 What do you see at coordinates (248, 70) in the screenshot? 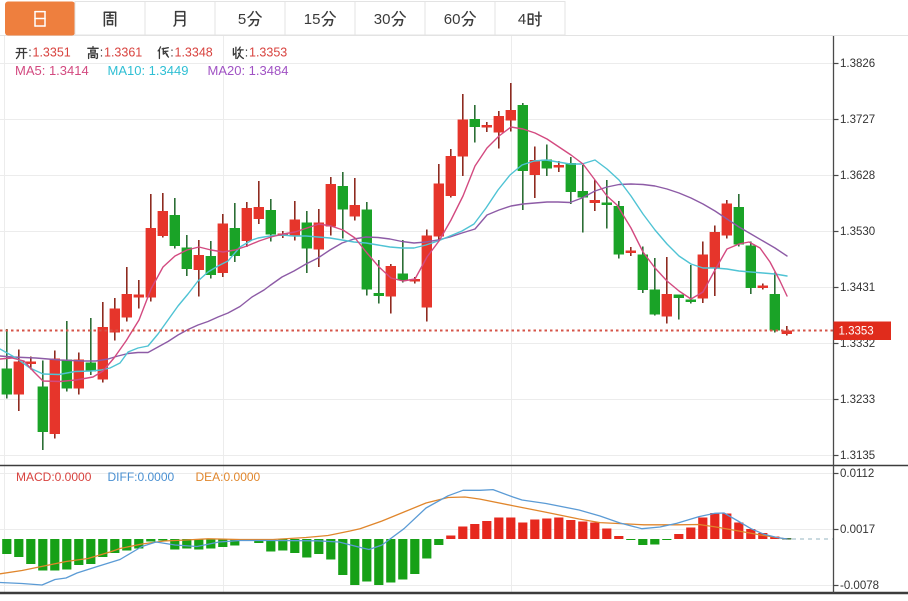
I see `svg-text: MA20: 1.3484` at bounding box center [248, 70].